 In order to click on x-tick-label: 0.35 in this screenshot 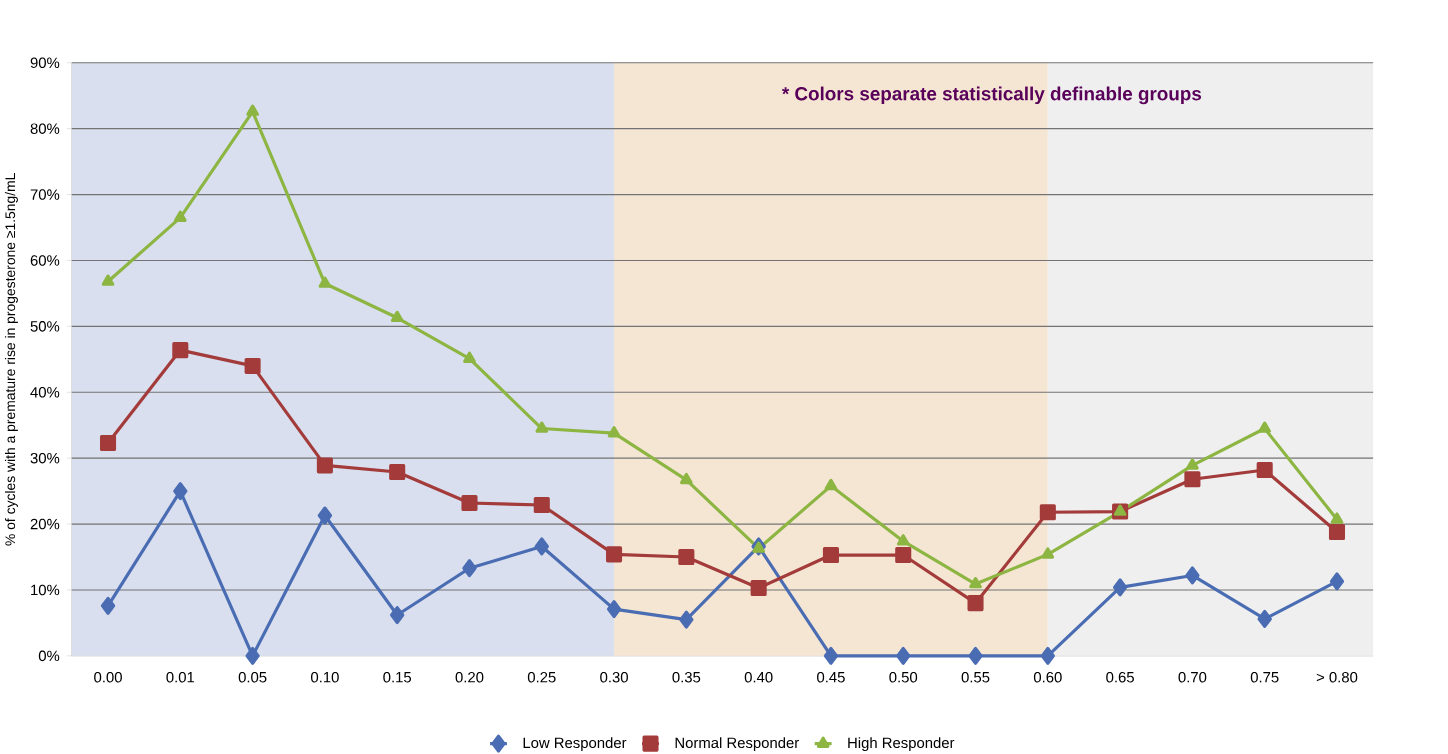, I will do `click(686, 677)`.